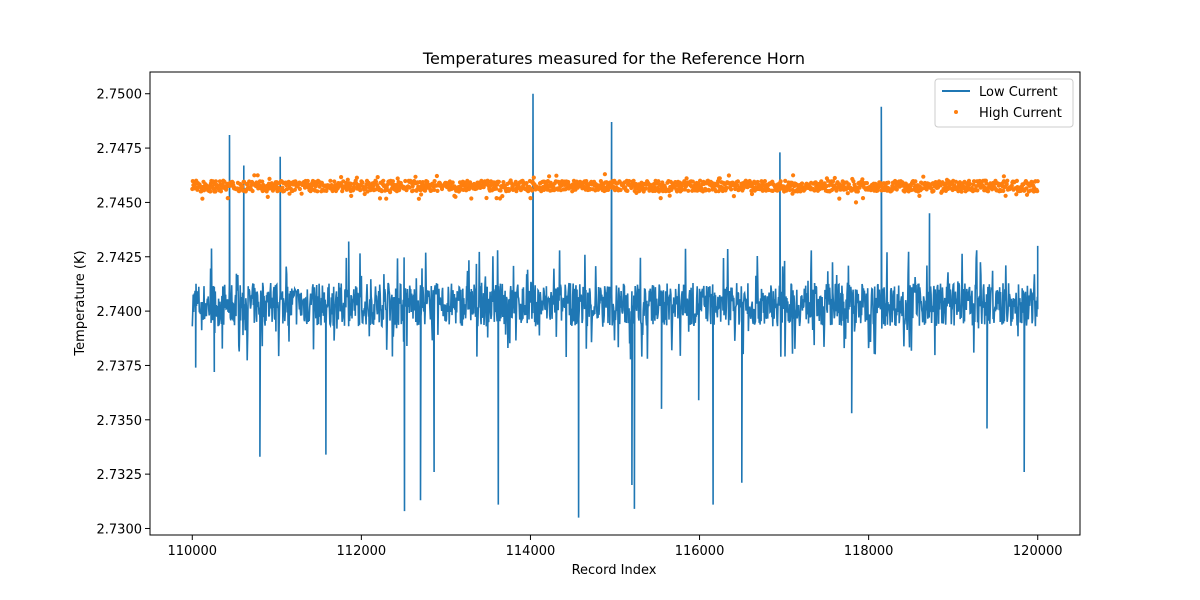  Describe the element at coordinates (120, 203) in the screenshot. I see `y-tick-label: 2.7450` at that location.